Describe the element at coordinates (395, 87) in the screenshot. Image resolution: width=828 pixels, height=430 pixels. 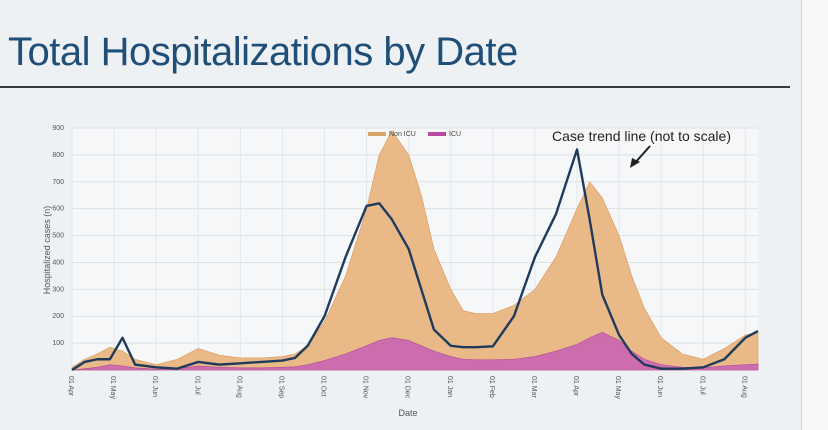
I see `title-divider` at that location.